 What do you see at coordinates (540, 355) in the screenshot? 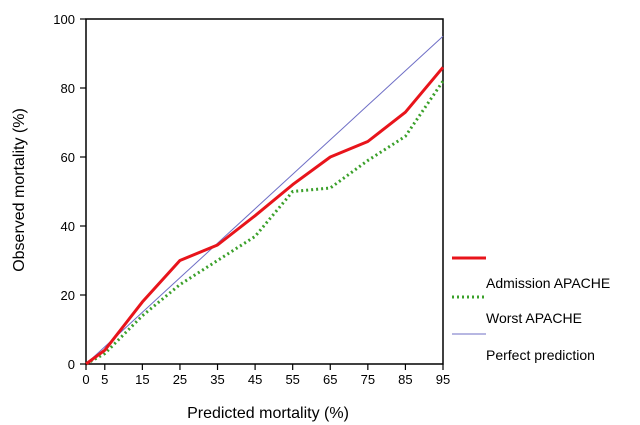
I see `legend-label-perfect-prediction: Perfect prediction` at bounding box center [540, 355].